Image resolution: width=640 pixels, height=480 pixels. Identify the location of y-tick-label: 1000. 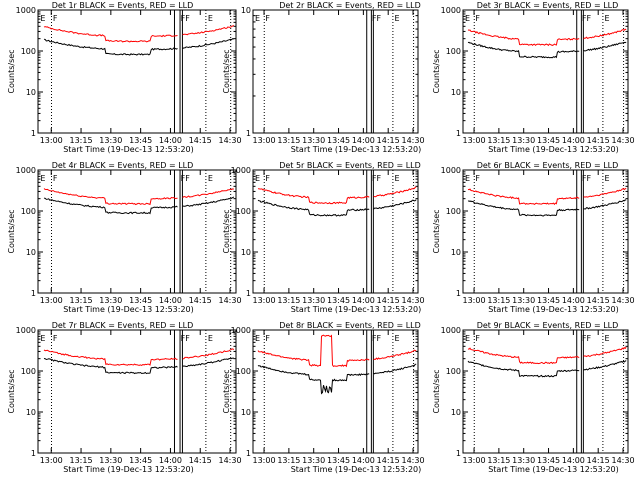
(241, 170).